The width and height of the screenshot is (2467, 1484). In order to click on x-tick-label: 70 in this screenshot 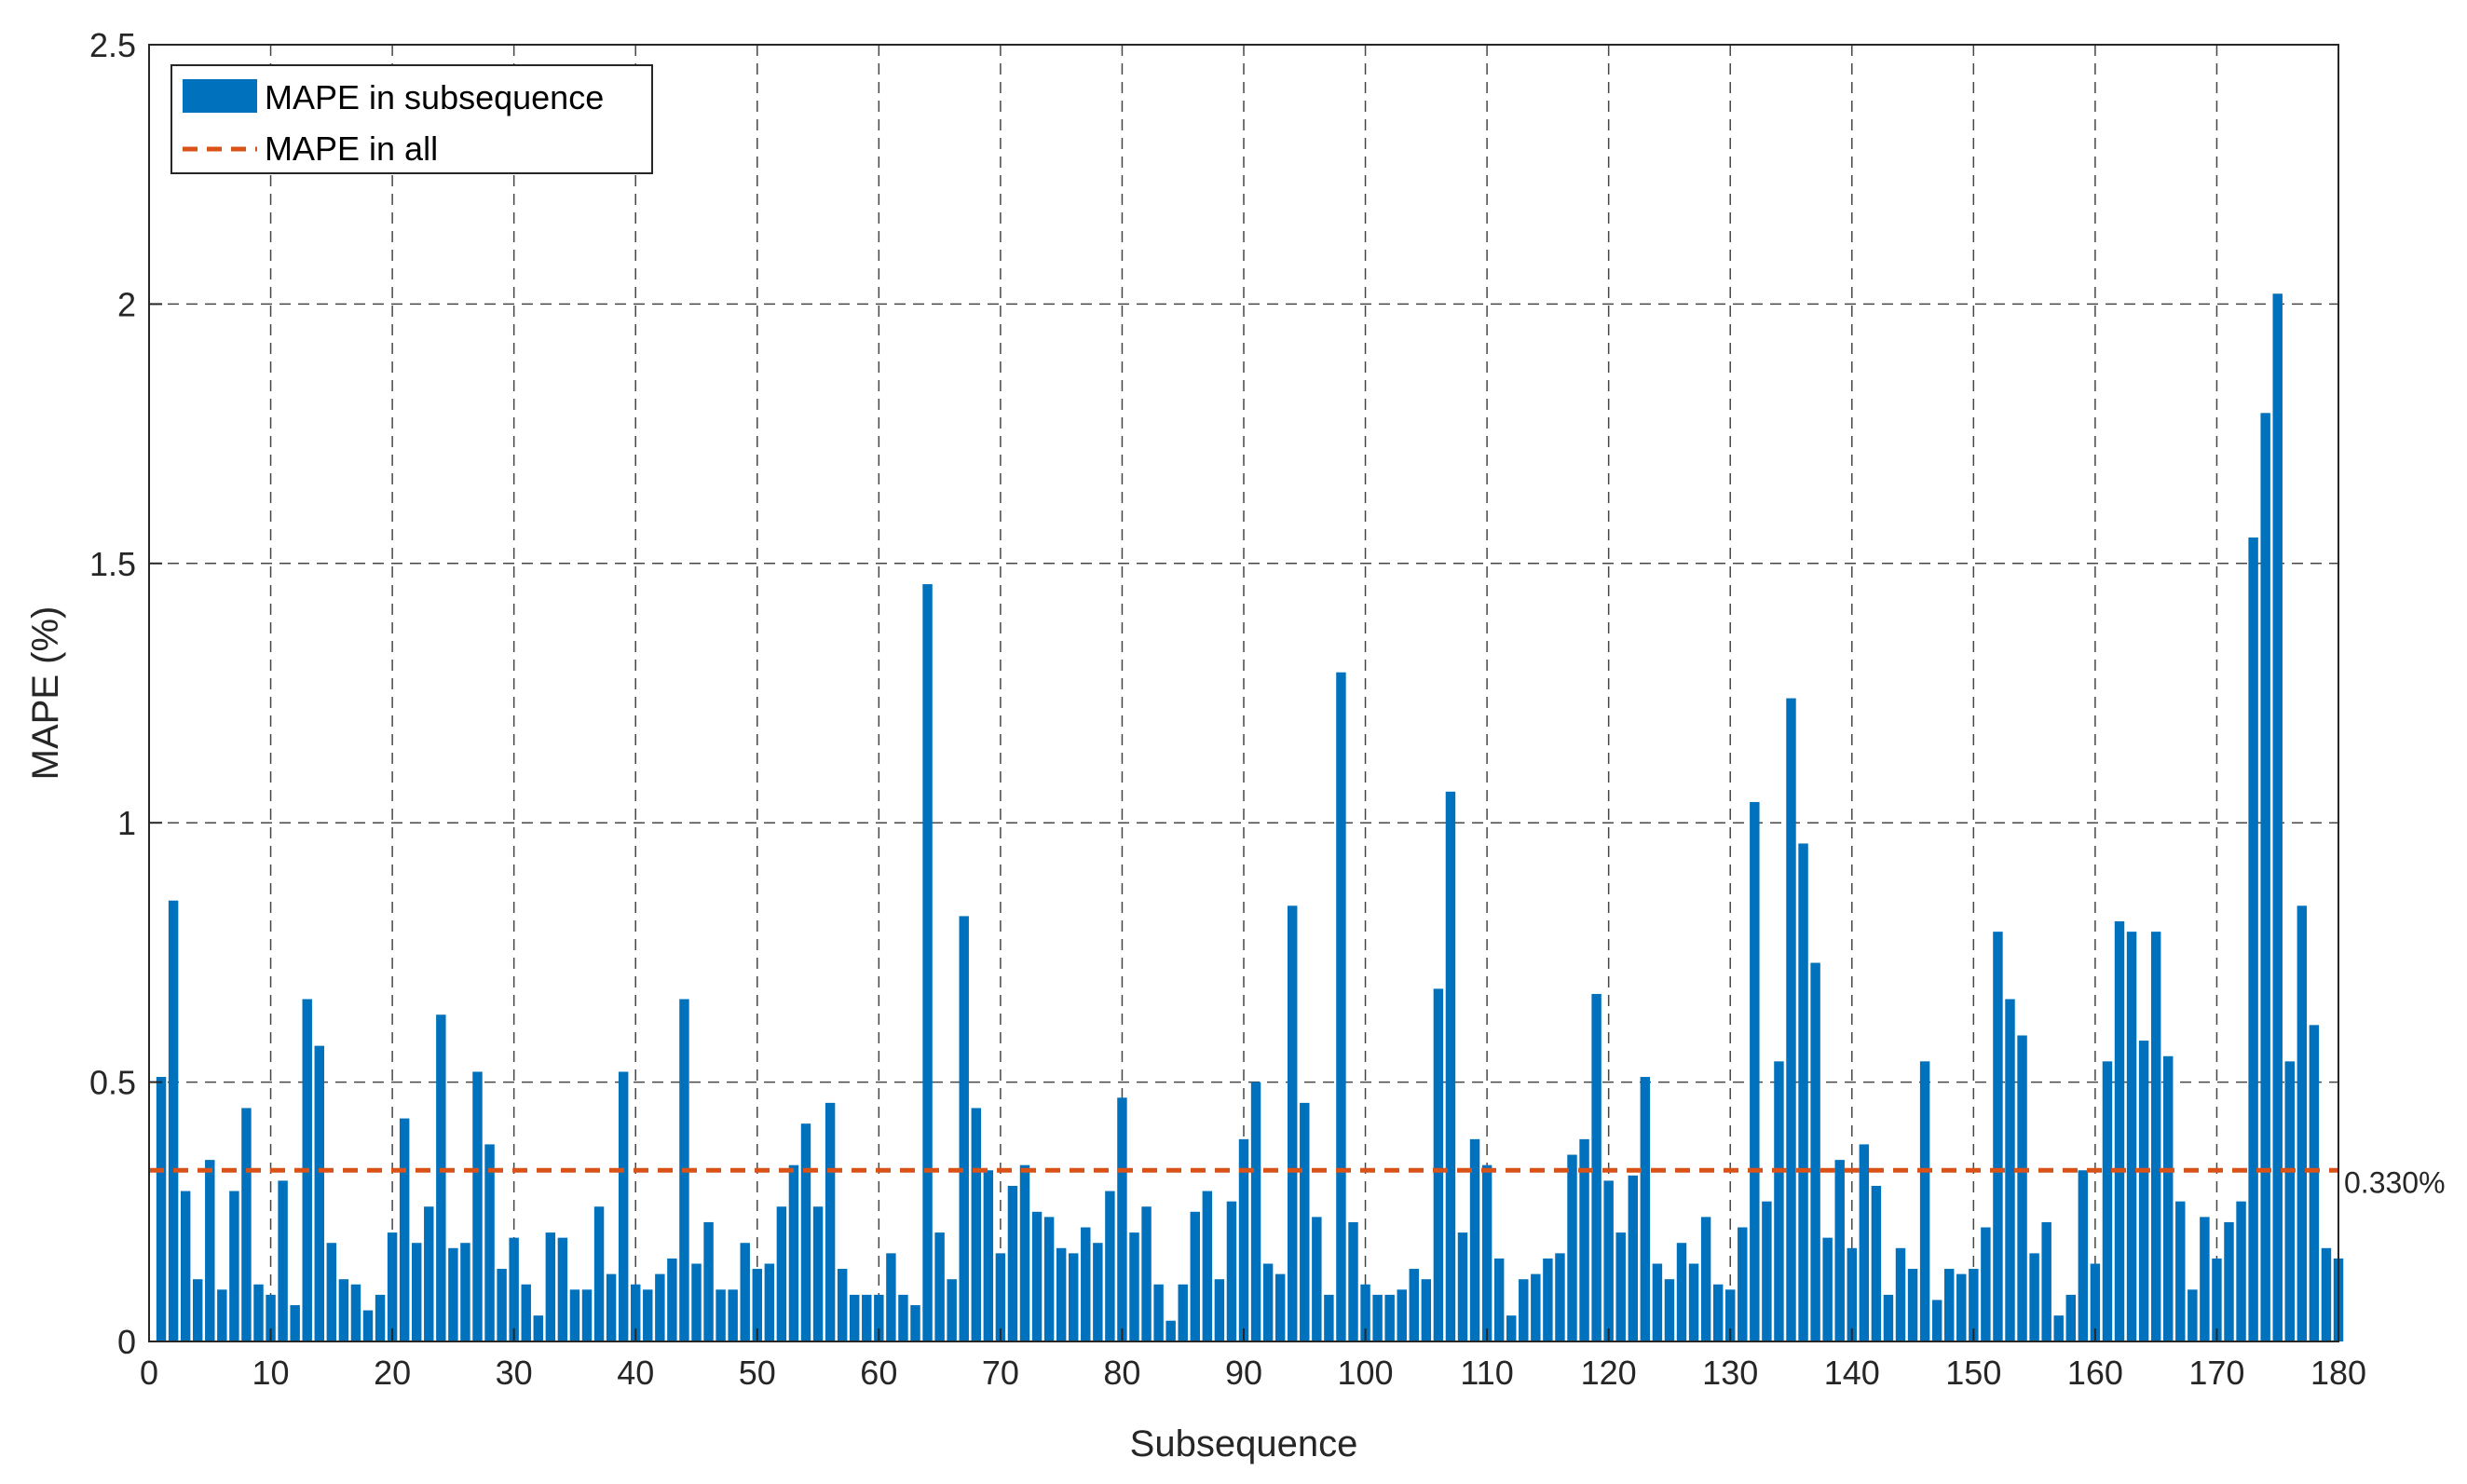, I will do `click(1000, 1373)`.